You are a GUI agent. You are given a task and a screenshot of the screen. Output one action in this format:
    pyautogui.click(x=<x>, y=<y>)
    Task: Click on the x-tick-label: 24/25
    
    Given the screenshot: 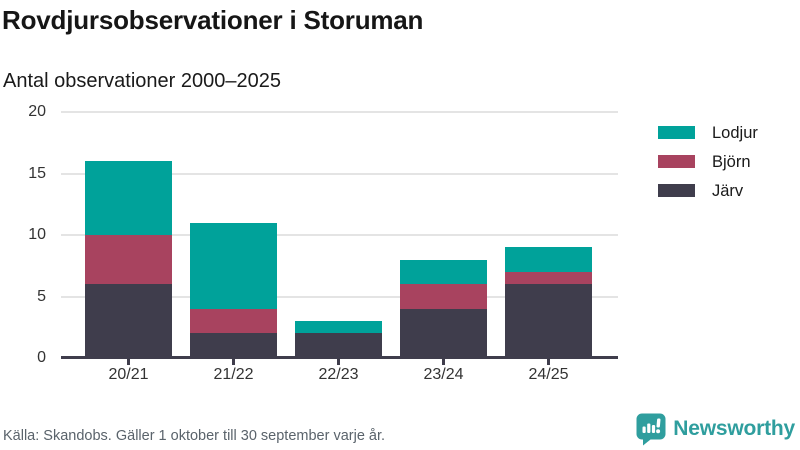 What is the action you would take?
    pyautogui.click(x=548, y=374)
    